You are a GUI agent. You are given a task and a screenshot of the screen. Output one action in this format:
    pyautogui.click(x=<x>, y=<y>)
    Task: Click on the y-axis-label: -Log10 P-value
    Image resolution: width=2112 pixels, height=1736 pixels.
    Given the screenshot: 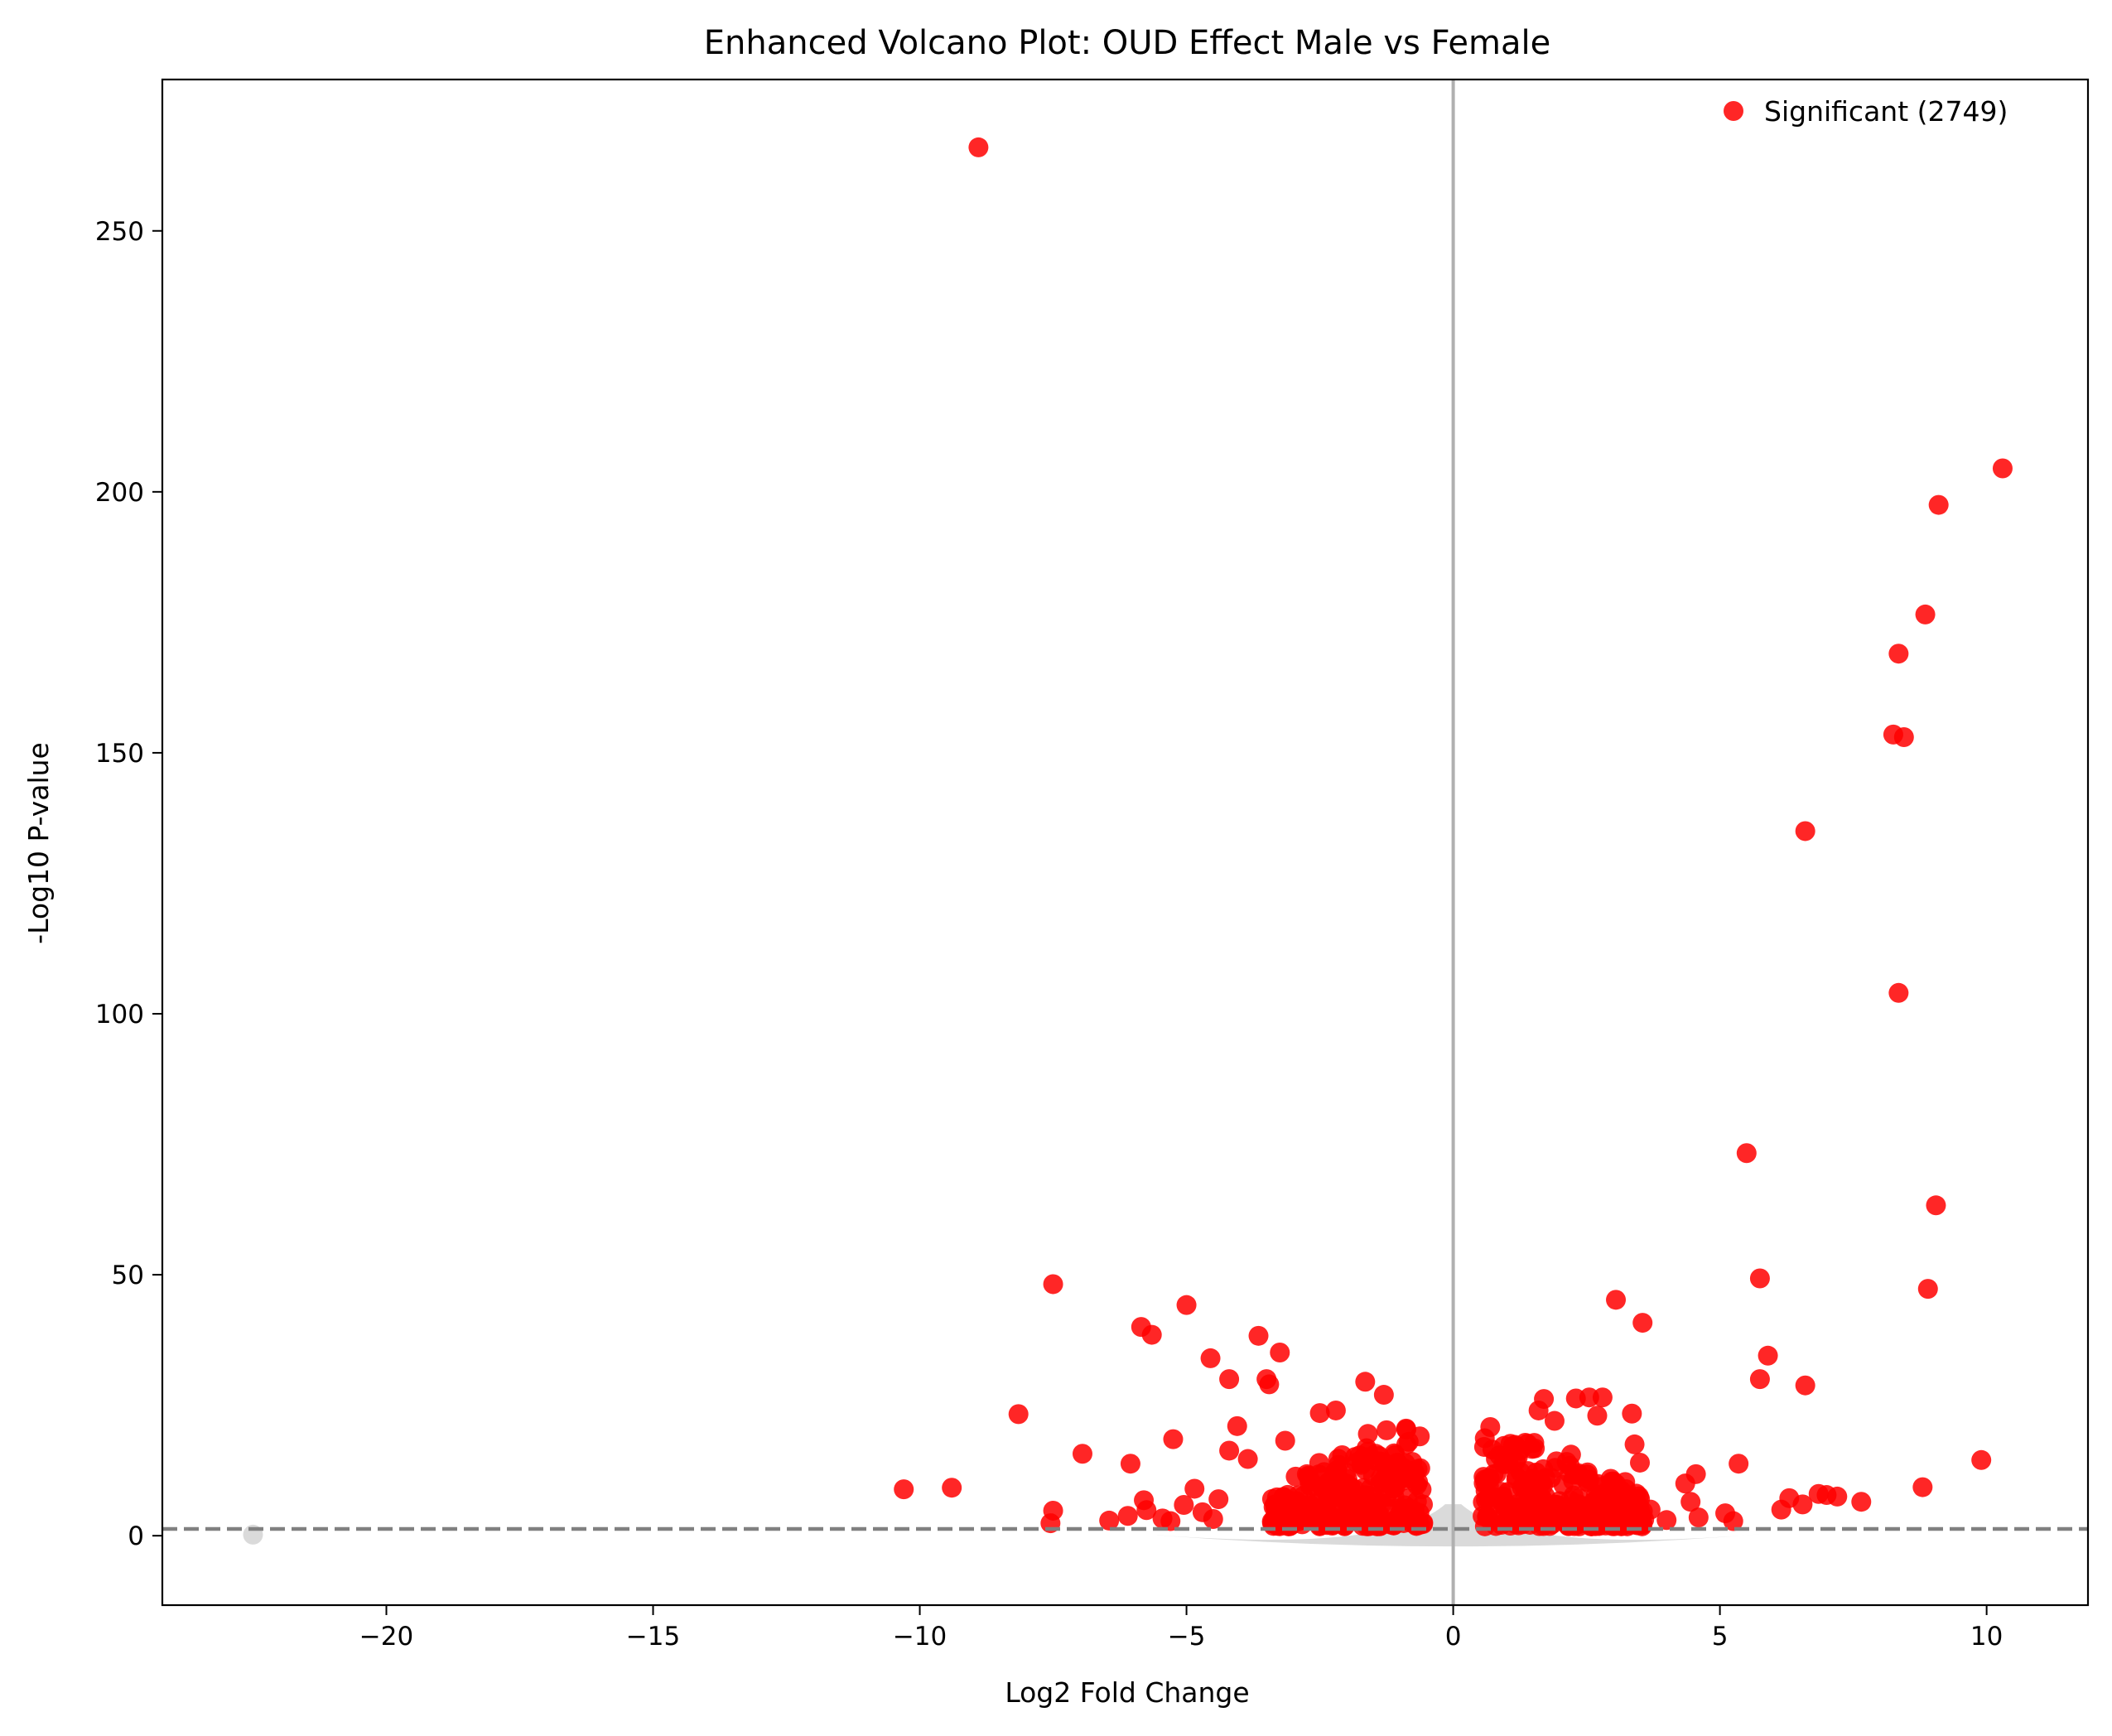 What is the action you would take?
    pyautogui.click(x=38, y=843)
    